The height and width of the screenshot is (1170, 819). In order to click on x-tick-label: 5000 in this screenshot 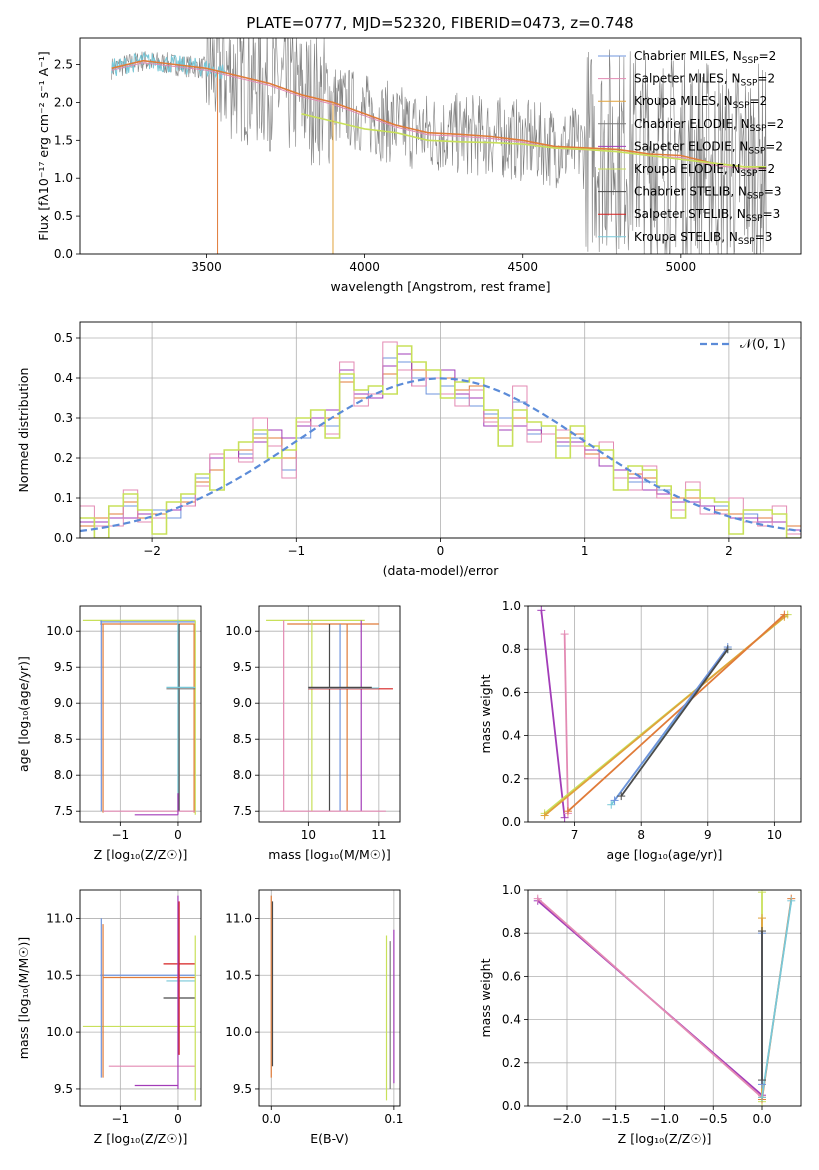, I will do `click(681, 267)`.